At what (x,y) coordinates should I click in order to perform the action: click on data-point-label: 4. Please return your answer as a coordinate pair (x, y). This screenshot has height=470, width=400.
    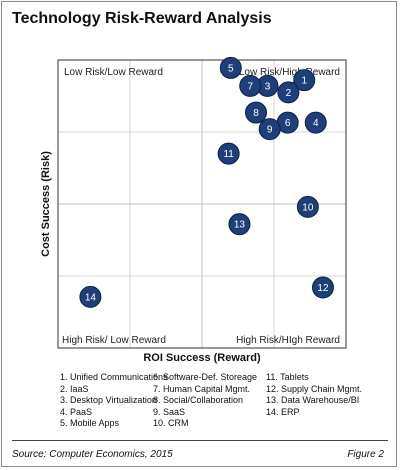
    Looking at the image, I should click on (316, 123).